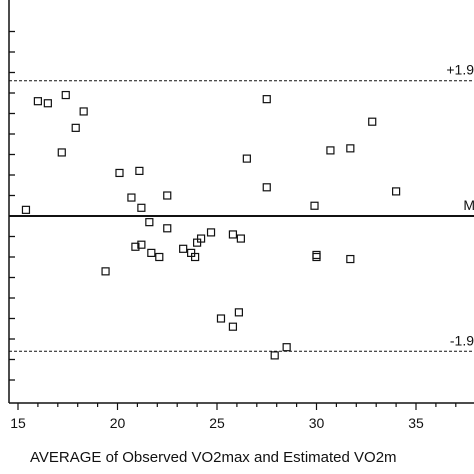 The width and height of the screenshot is (474, 474). What do you see at coordinates (462, 340) in the screenshot?
I see `lower-reference-label: -1.9` at bounding box center [462, 340].